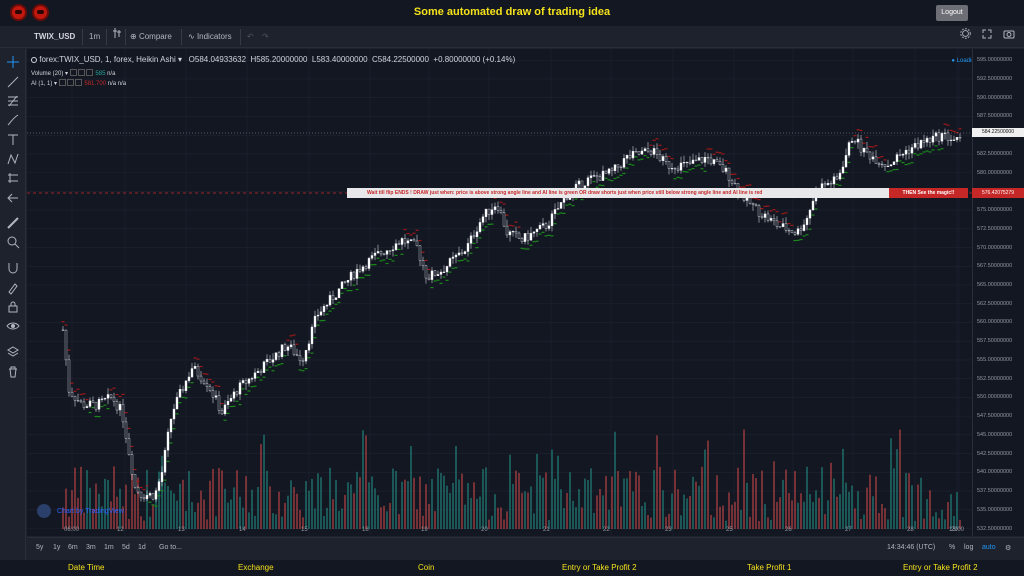 The height and width of the screenshot is (576, 1024). I want to click on text-icon, so click(13, 140).